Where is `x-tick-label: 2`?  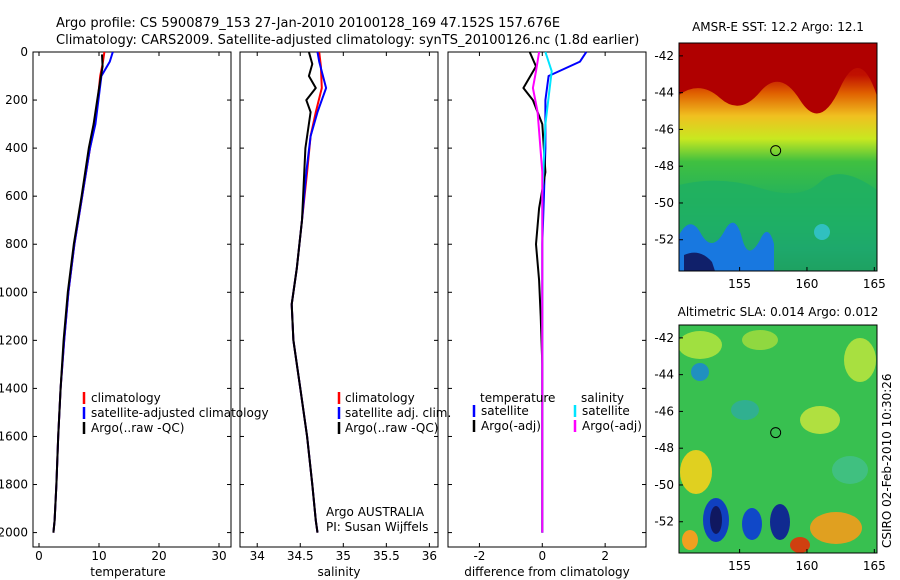 x-tick-label: 2 is located at coordinates (605, 556).